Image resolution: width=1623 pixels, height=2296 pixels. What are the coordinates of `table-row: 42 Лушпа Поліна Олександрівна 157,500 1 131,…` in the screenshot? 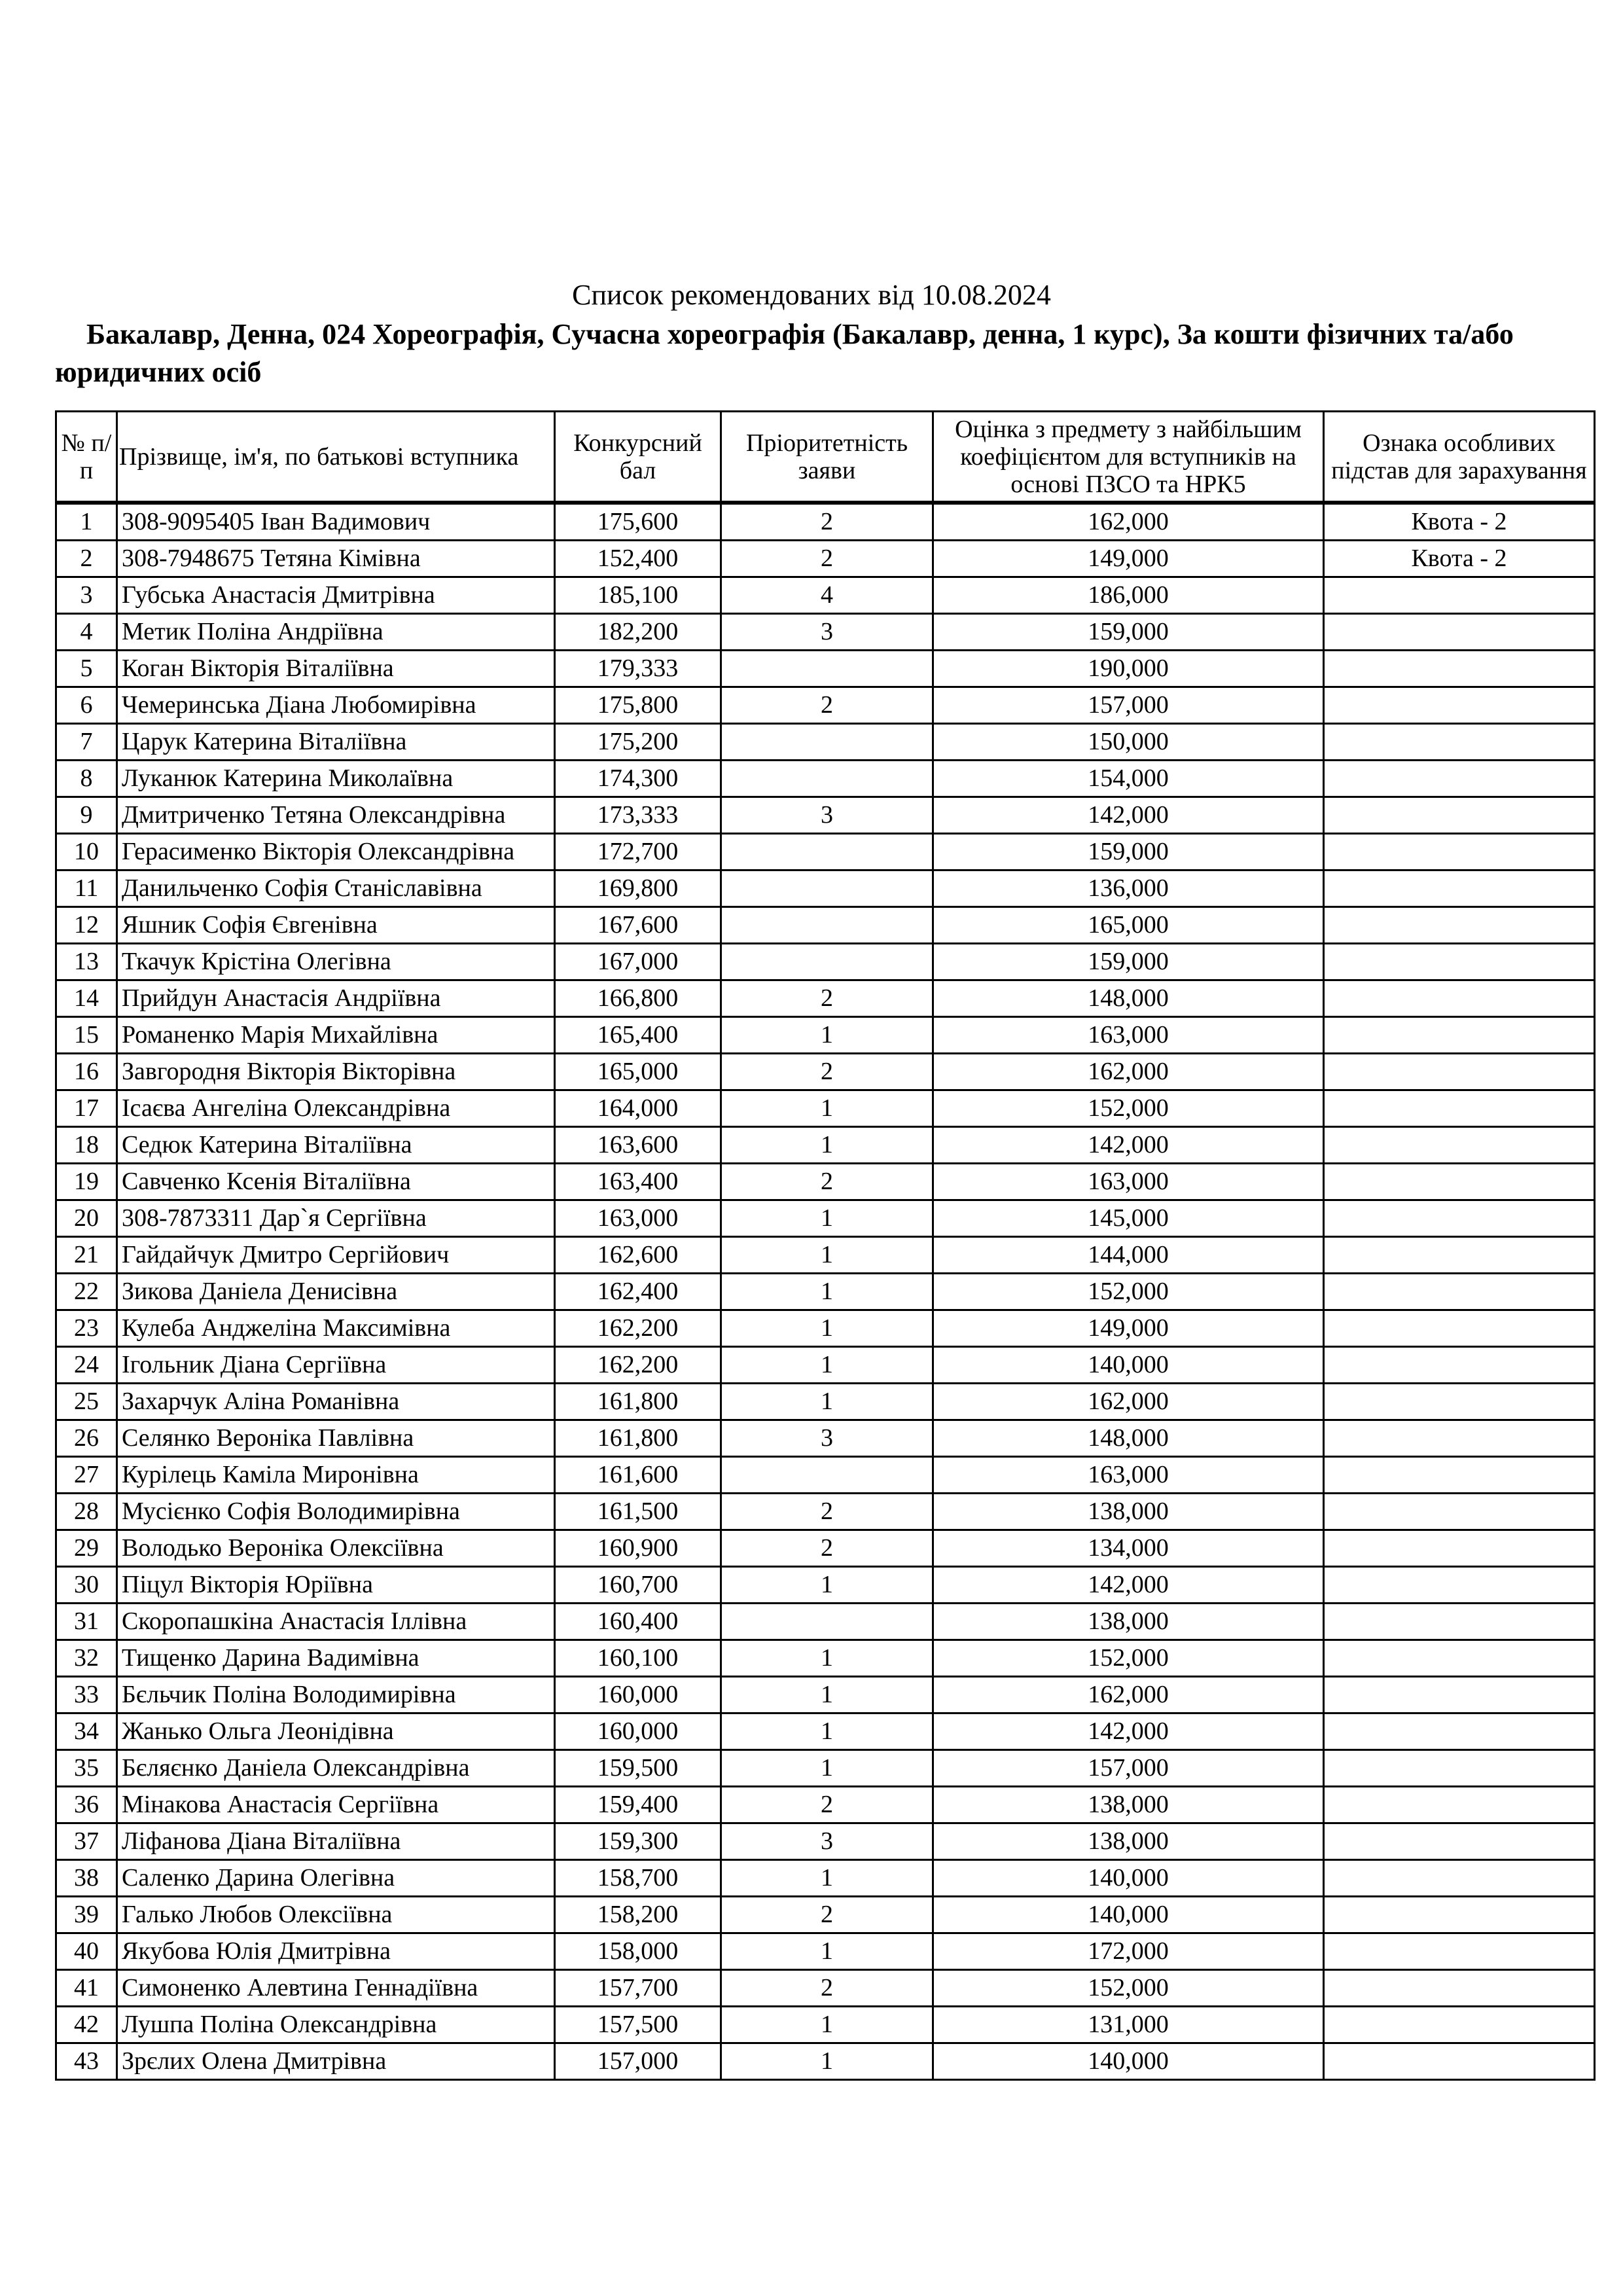 It's located at (825, 2024).